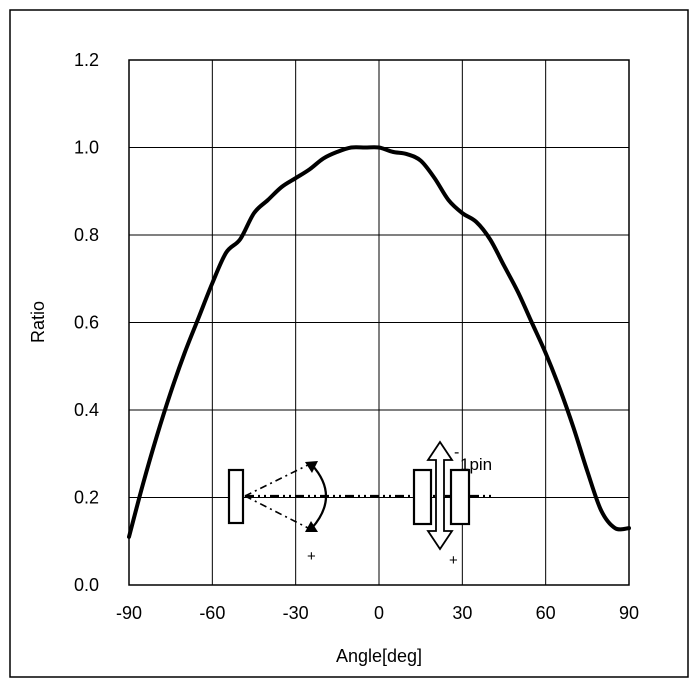 This screenshot has height=687, width=699. I want to click on y-tick-labels: 0.0 0.2 0.4 0.6 0.8 1.0 1.2, so click(86, 322).